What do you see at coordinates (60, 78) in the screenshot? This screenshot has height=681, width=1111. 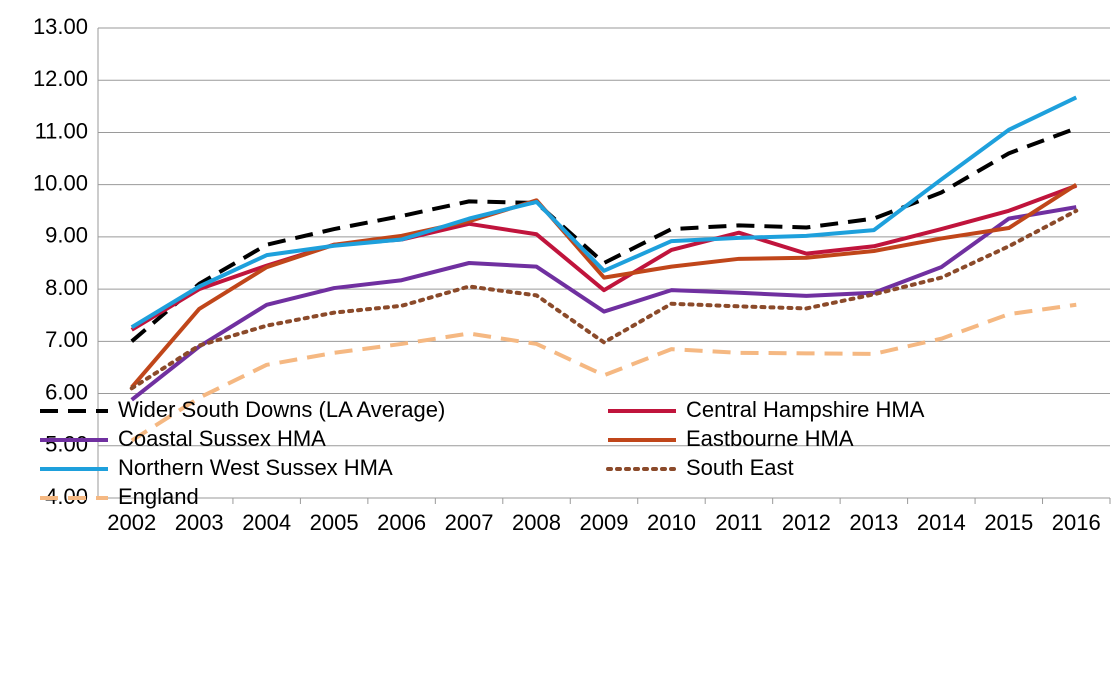 I see `y-tick-label: 12.00` at bounding box center [60, 78].